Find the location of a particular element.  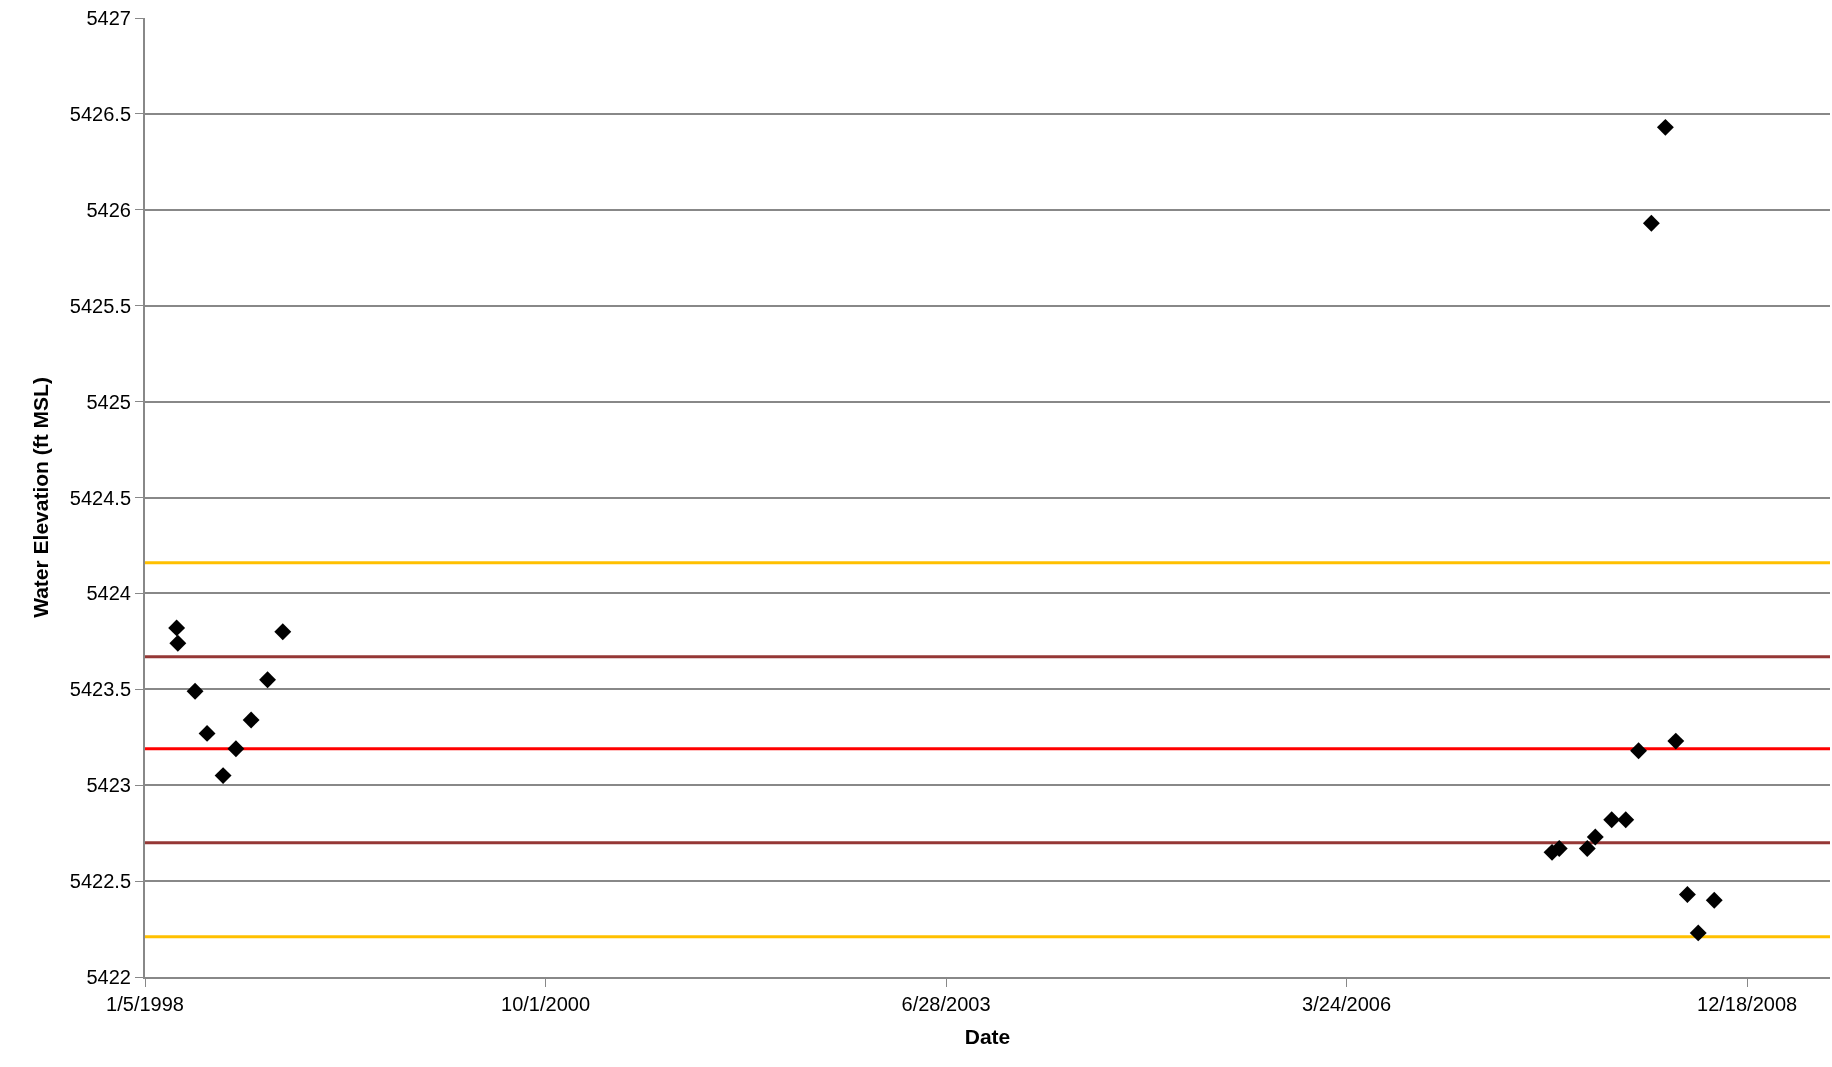

y-tick-label: 5426 is located at coordinates (108, 209).